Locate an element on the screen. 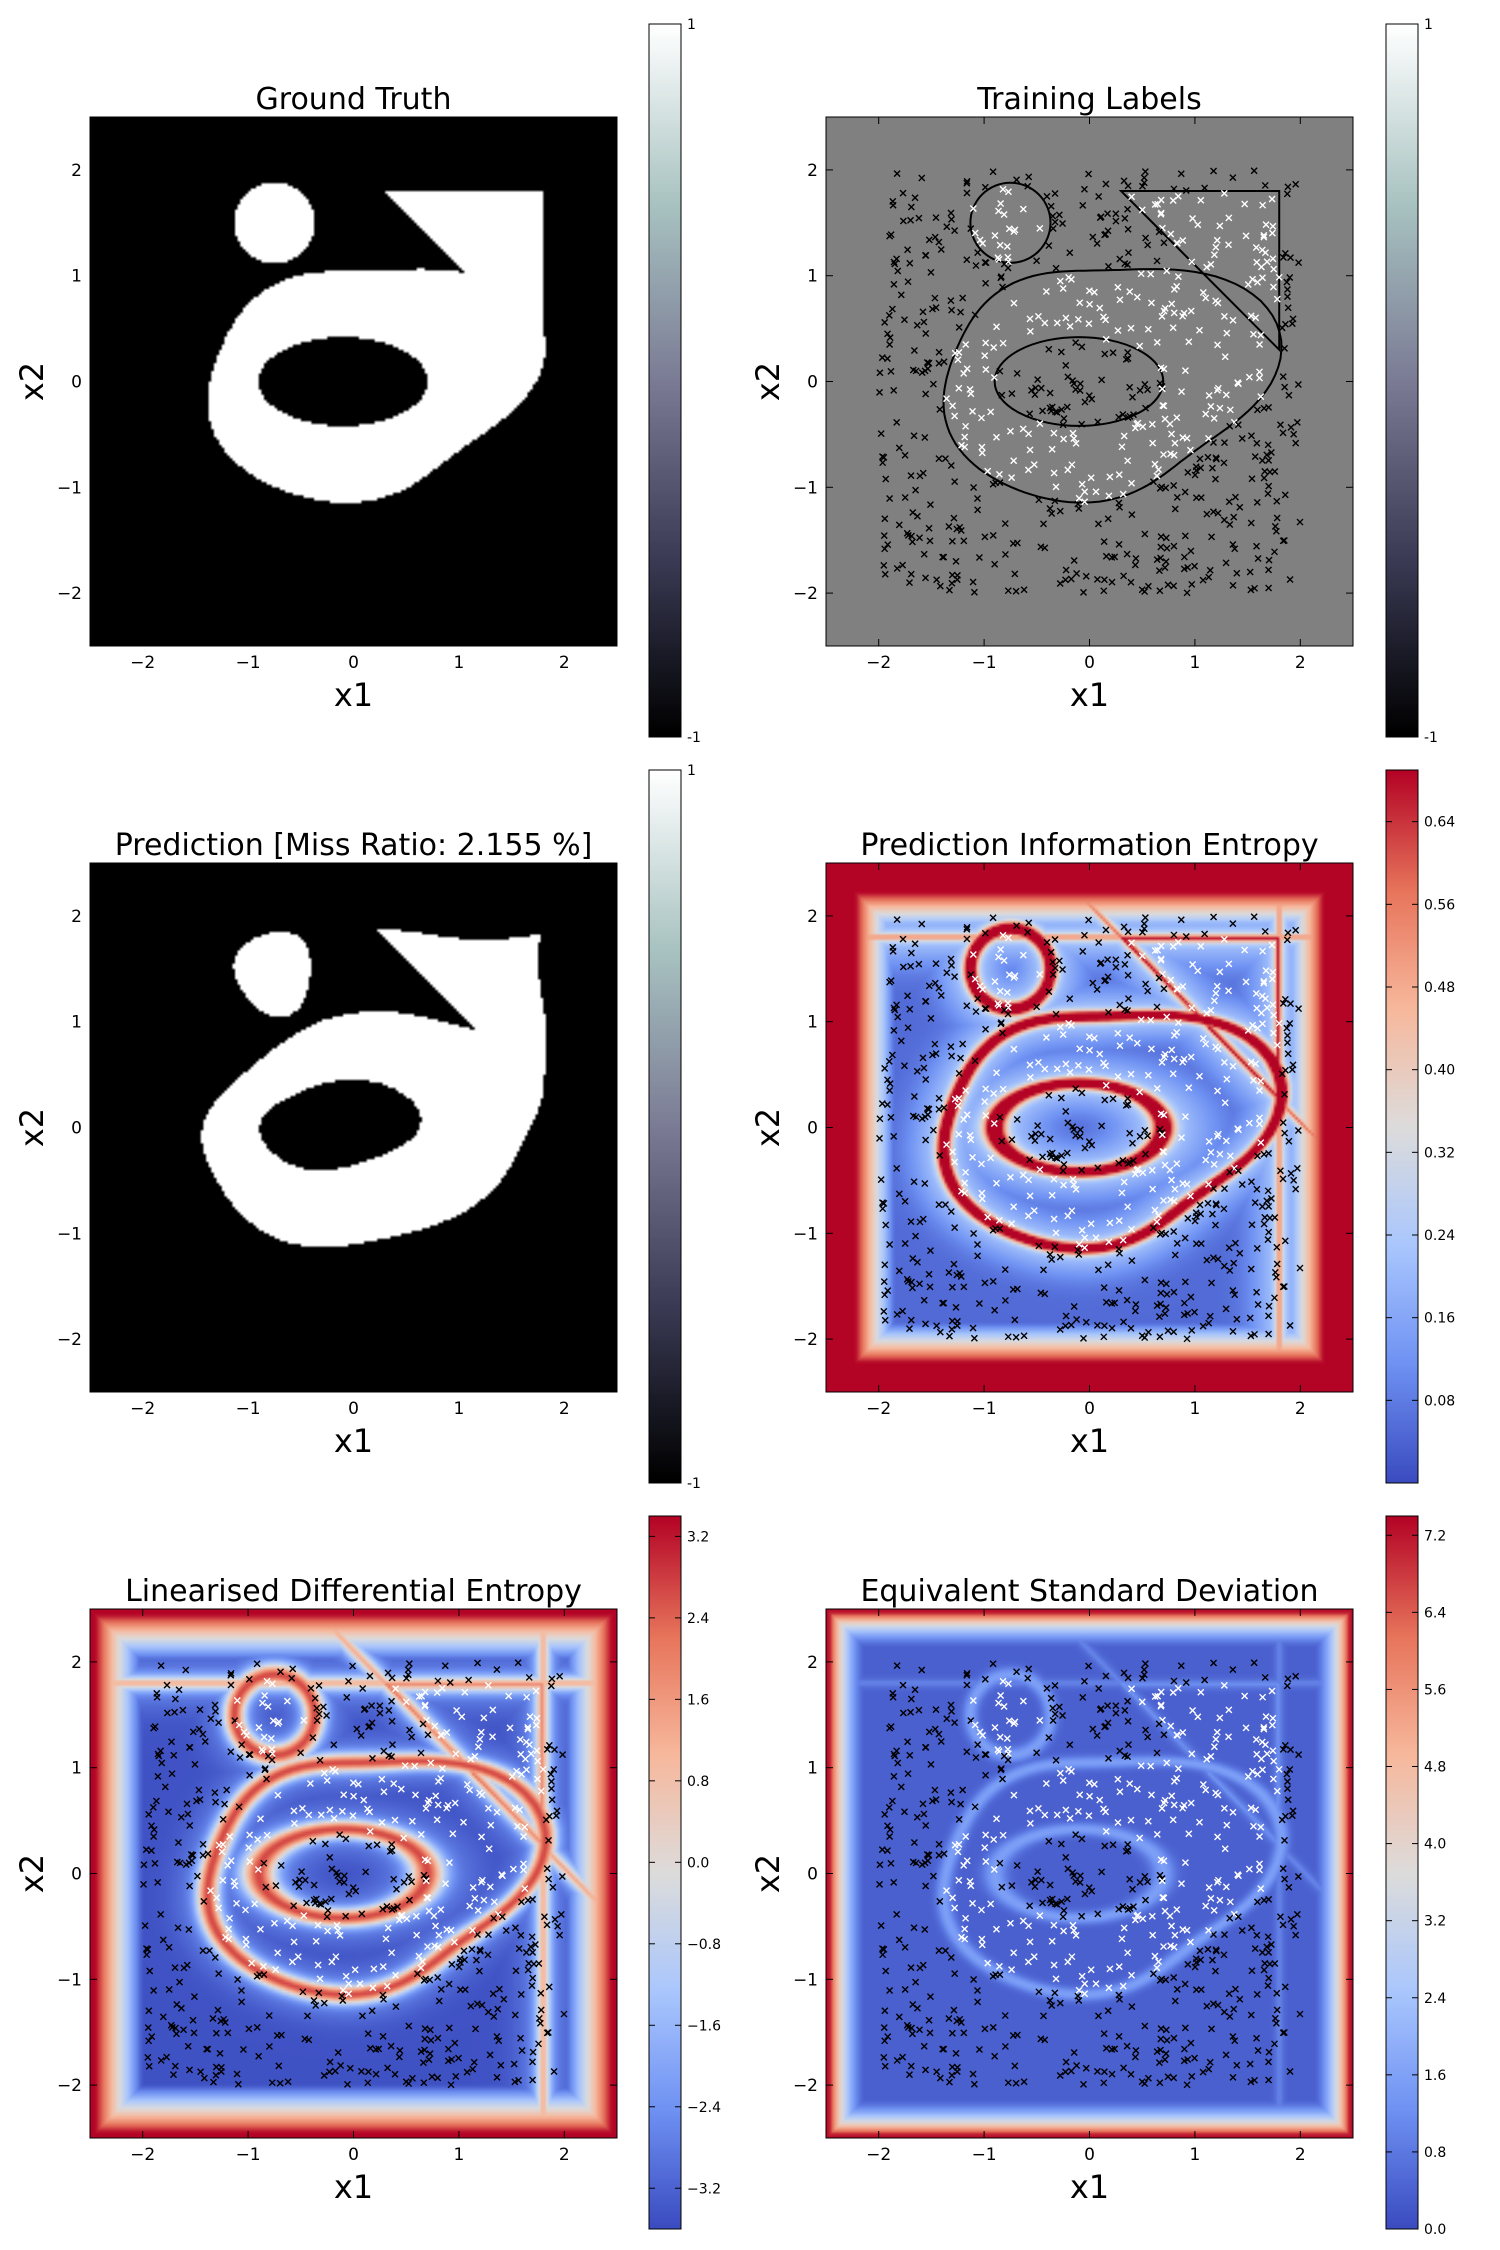 This screenshot has width=1500, height=2250. colorbar-tick-label: 0.0 is located at coordinates (698, 1863).